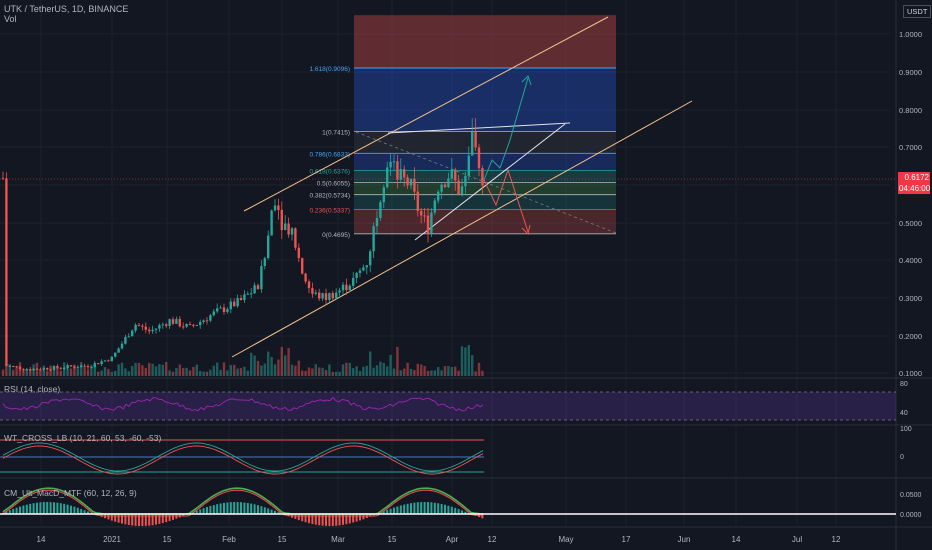 This screenshot has height=550, width=932. Describe the element at coordinates (526, 229) in the screenshot. I see `bear-arrowhead` at that location.